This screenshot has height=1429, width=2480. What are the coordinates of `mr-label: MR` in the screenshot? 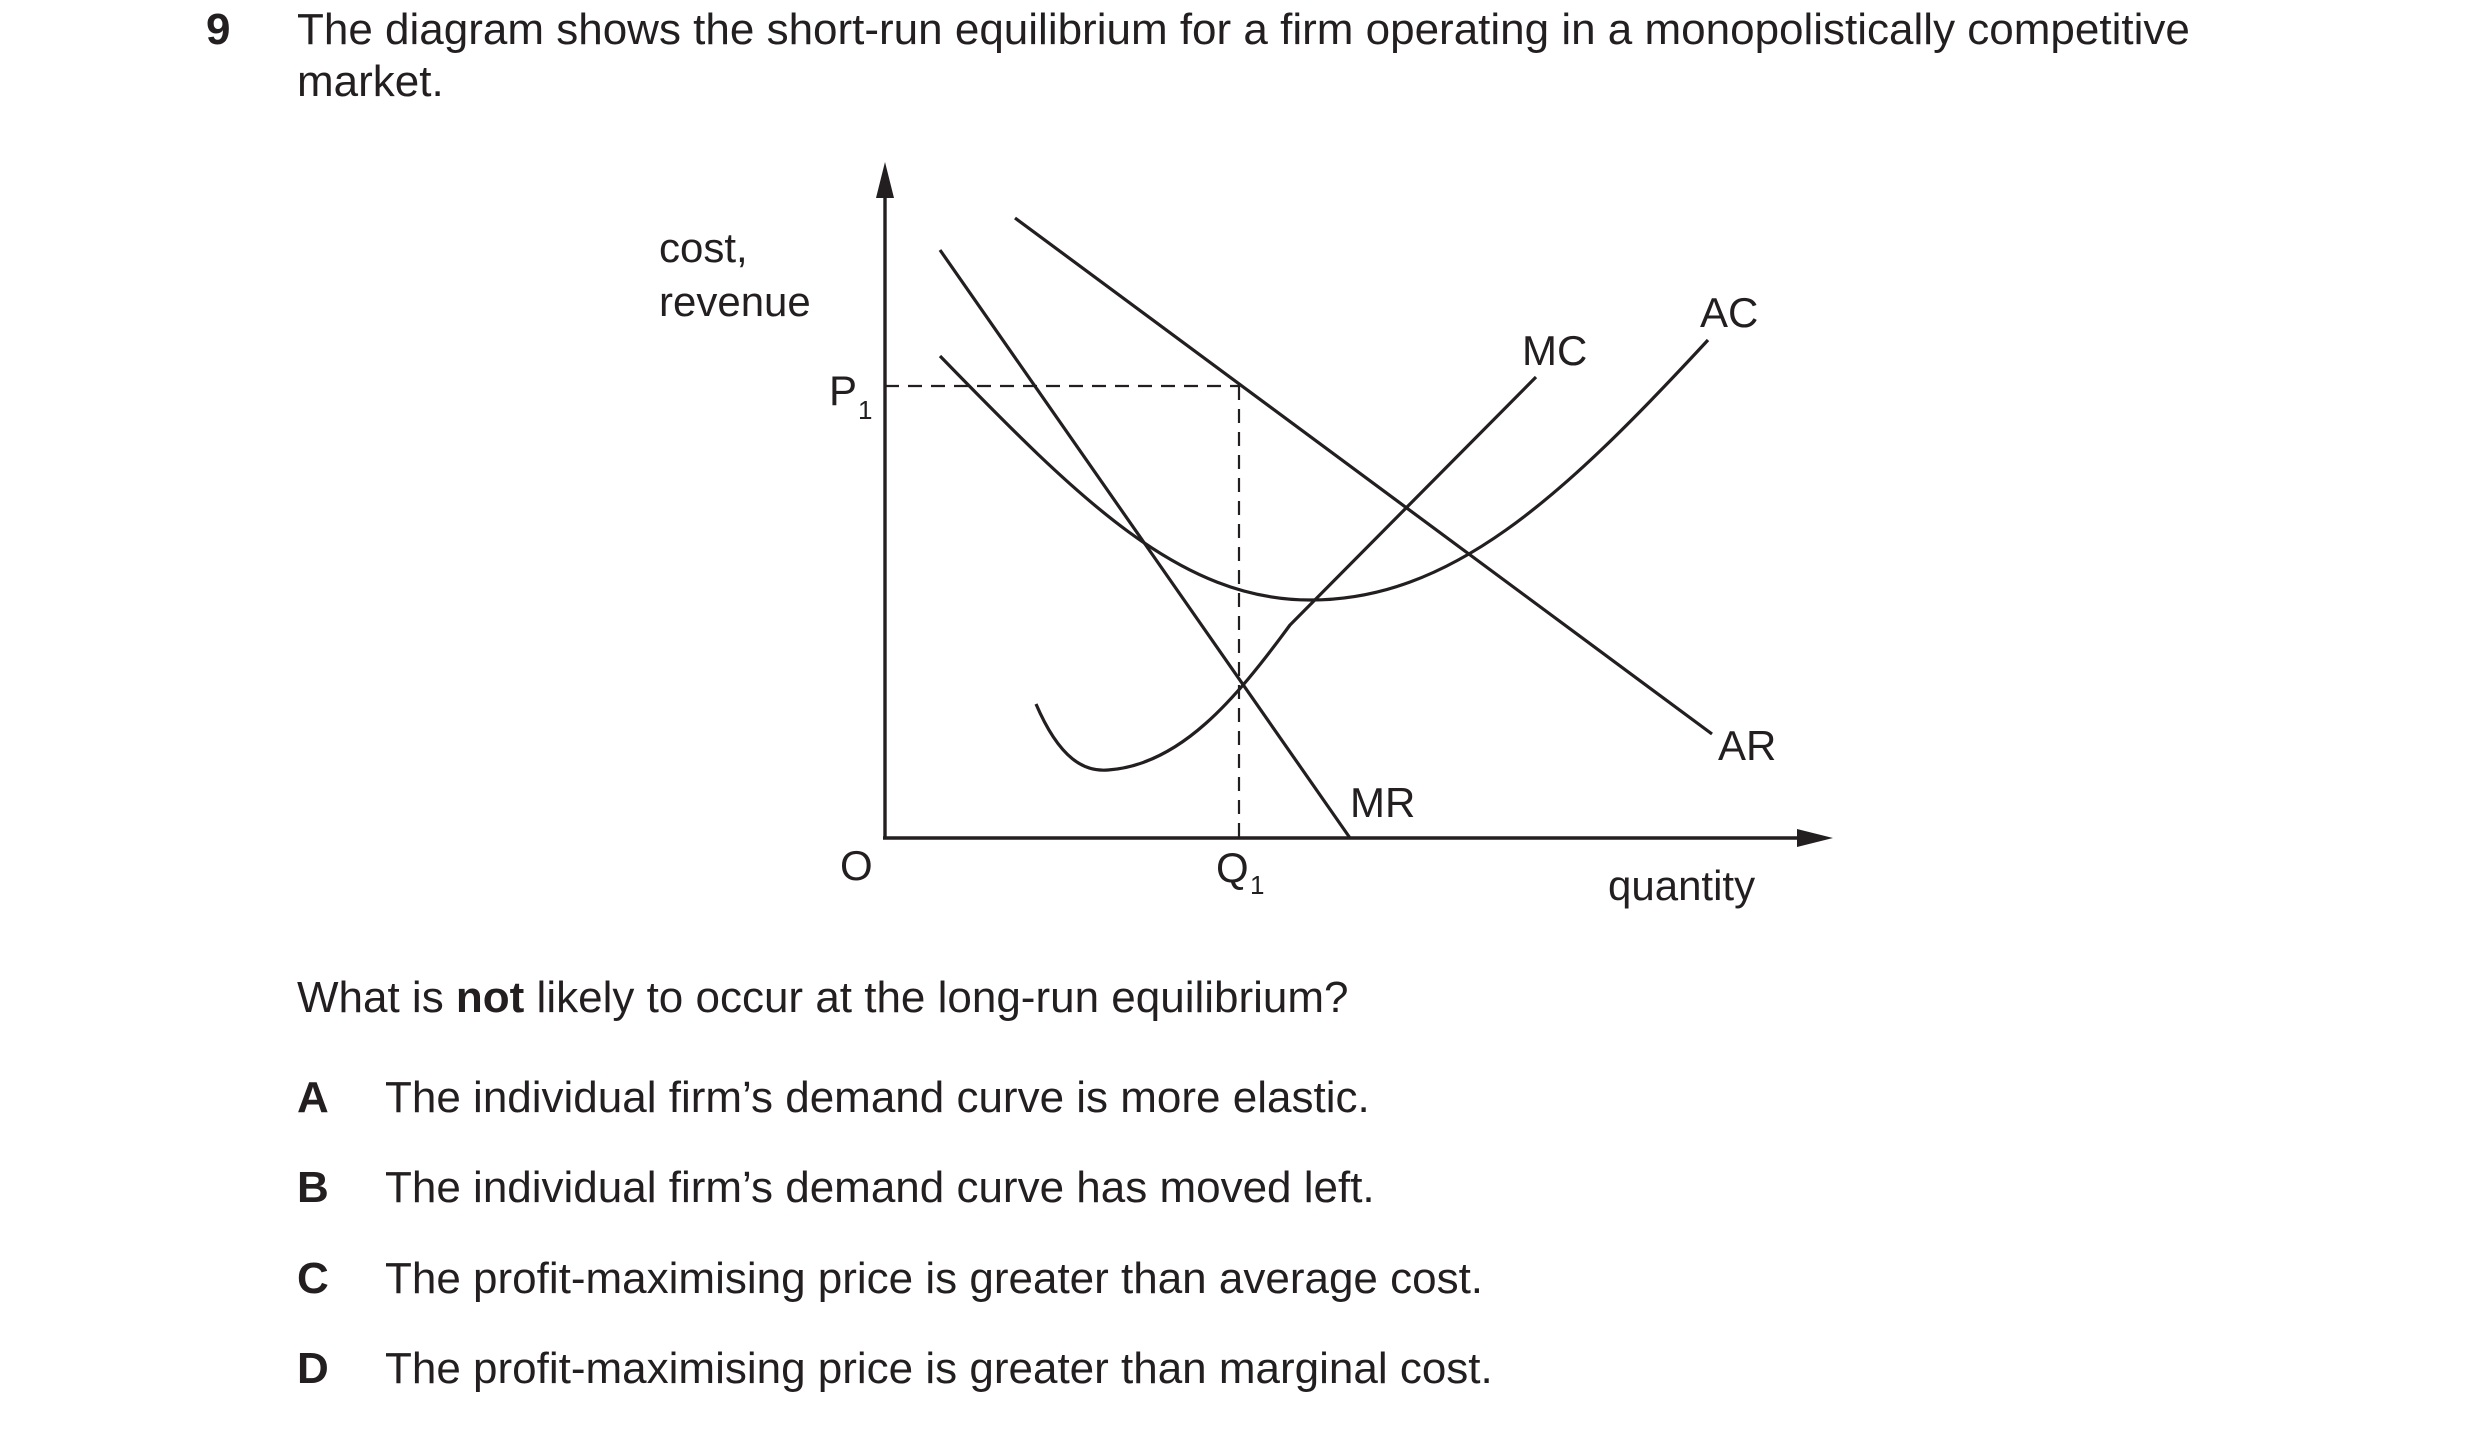 It's located at (1382, 802).